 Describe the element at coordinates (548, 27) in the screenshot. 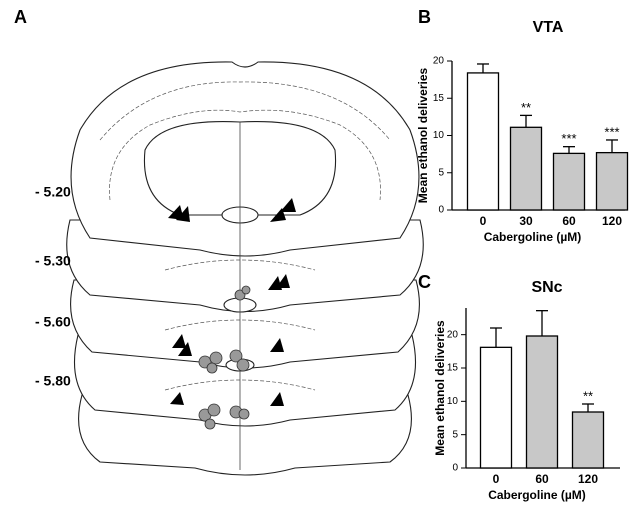

I see `chart-title: VTA` at that location.